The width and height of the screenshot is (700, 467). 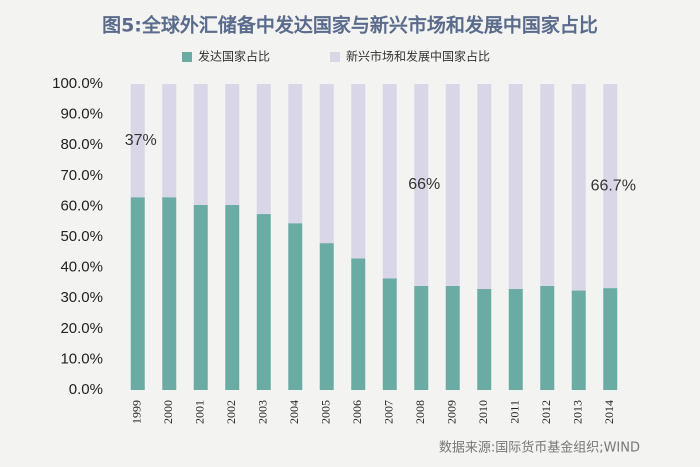 What do you see at coordinates (137, 412) in the screenshot?
I see `x-tick-label: 1999` at bounding box center [137, 412].